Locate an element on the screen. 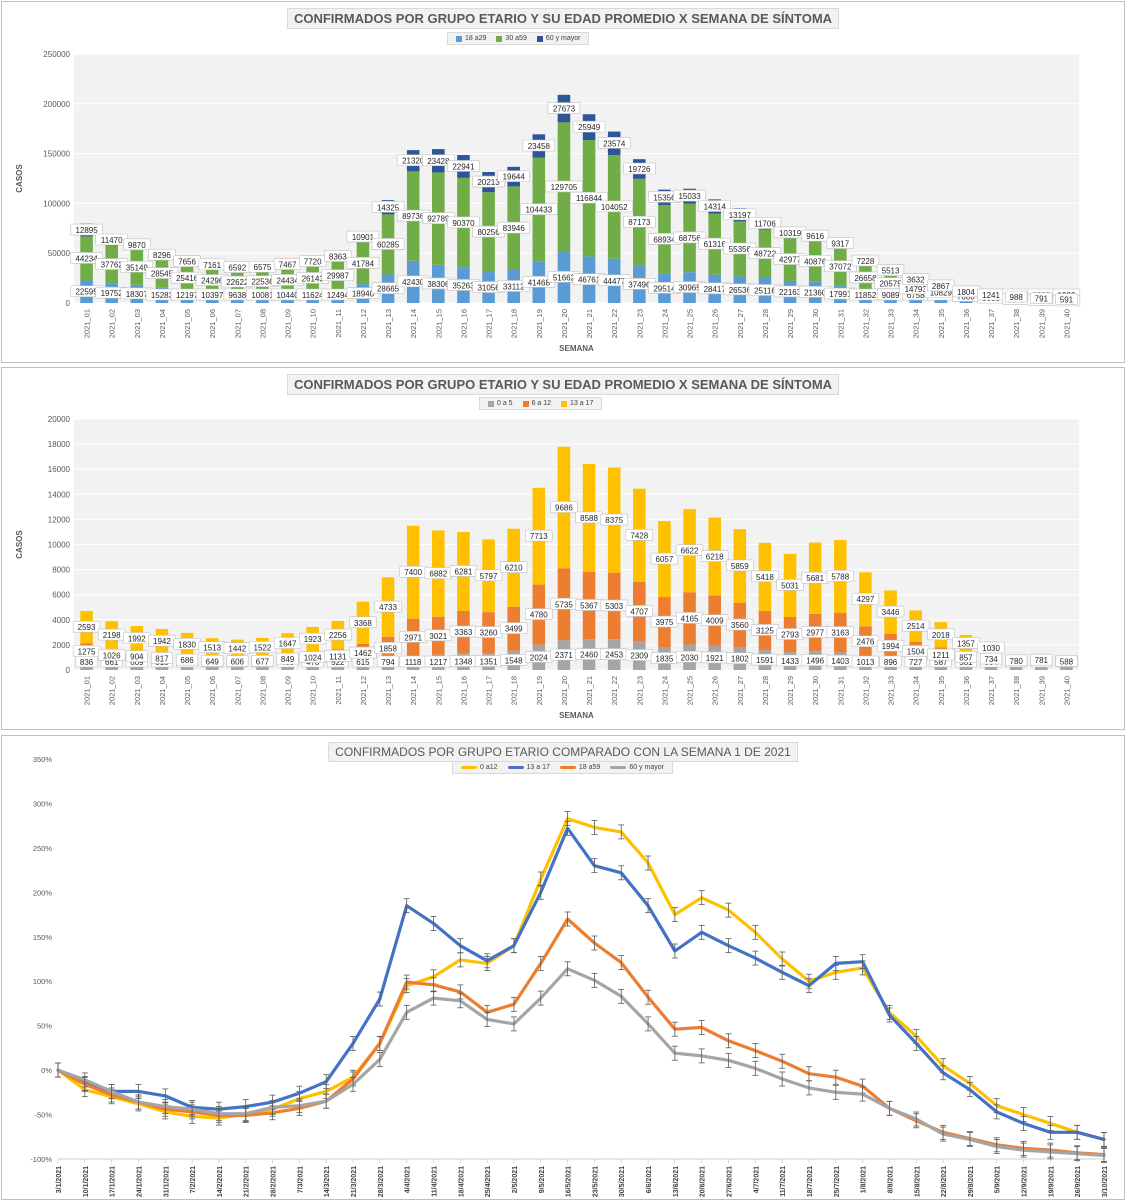 This screenshot has height=1200, width=1125. data-label: 8296 is located at coordinates (162, 255).